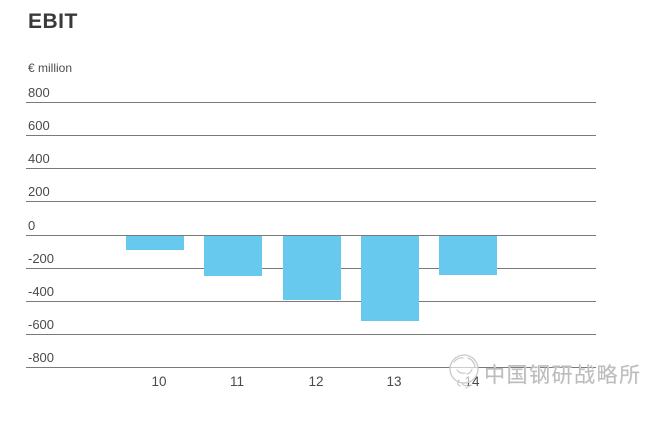 The height and width of the screenshot is (424, 649). What do you see at coordinates (39, 158) in the screenshot?
I see `y-axis-tick-label: 400` at bounding box center [39, 158].